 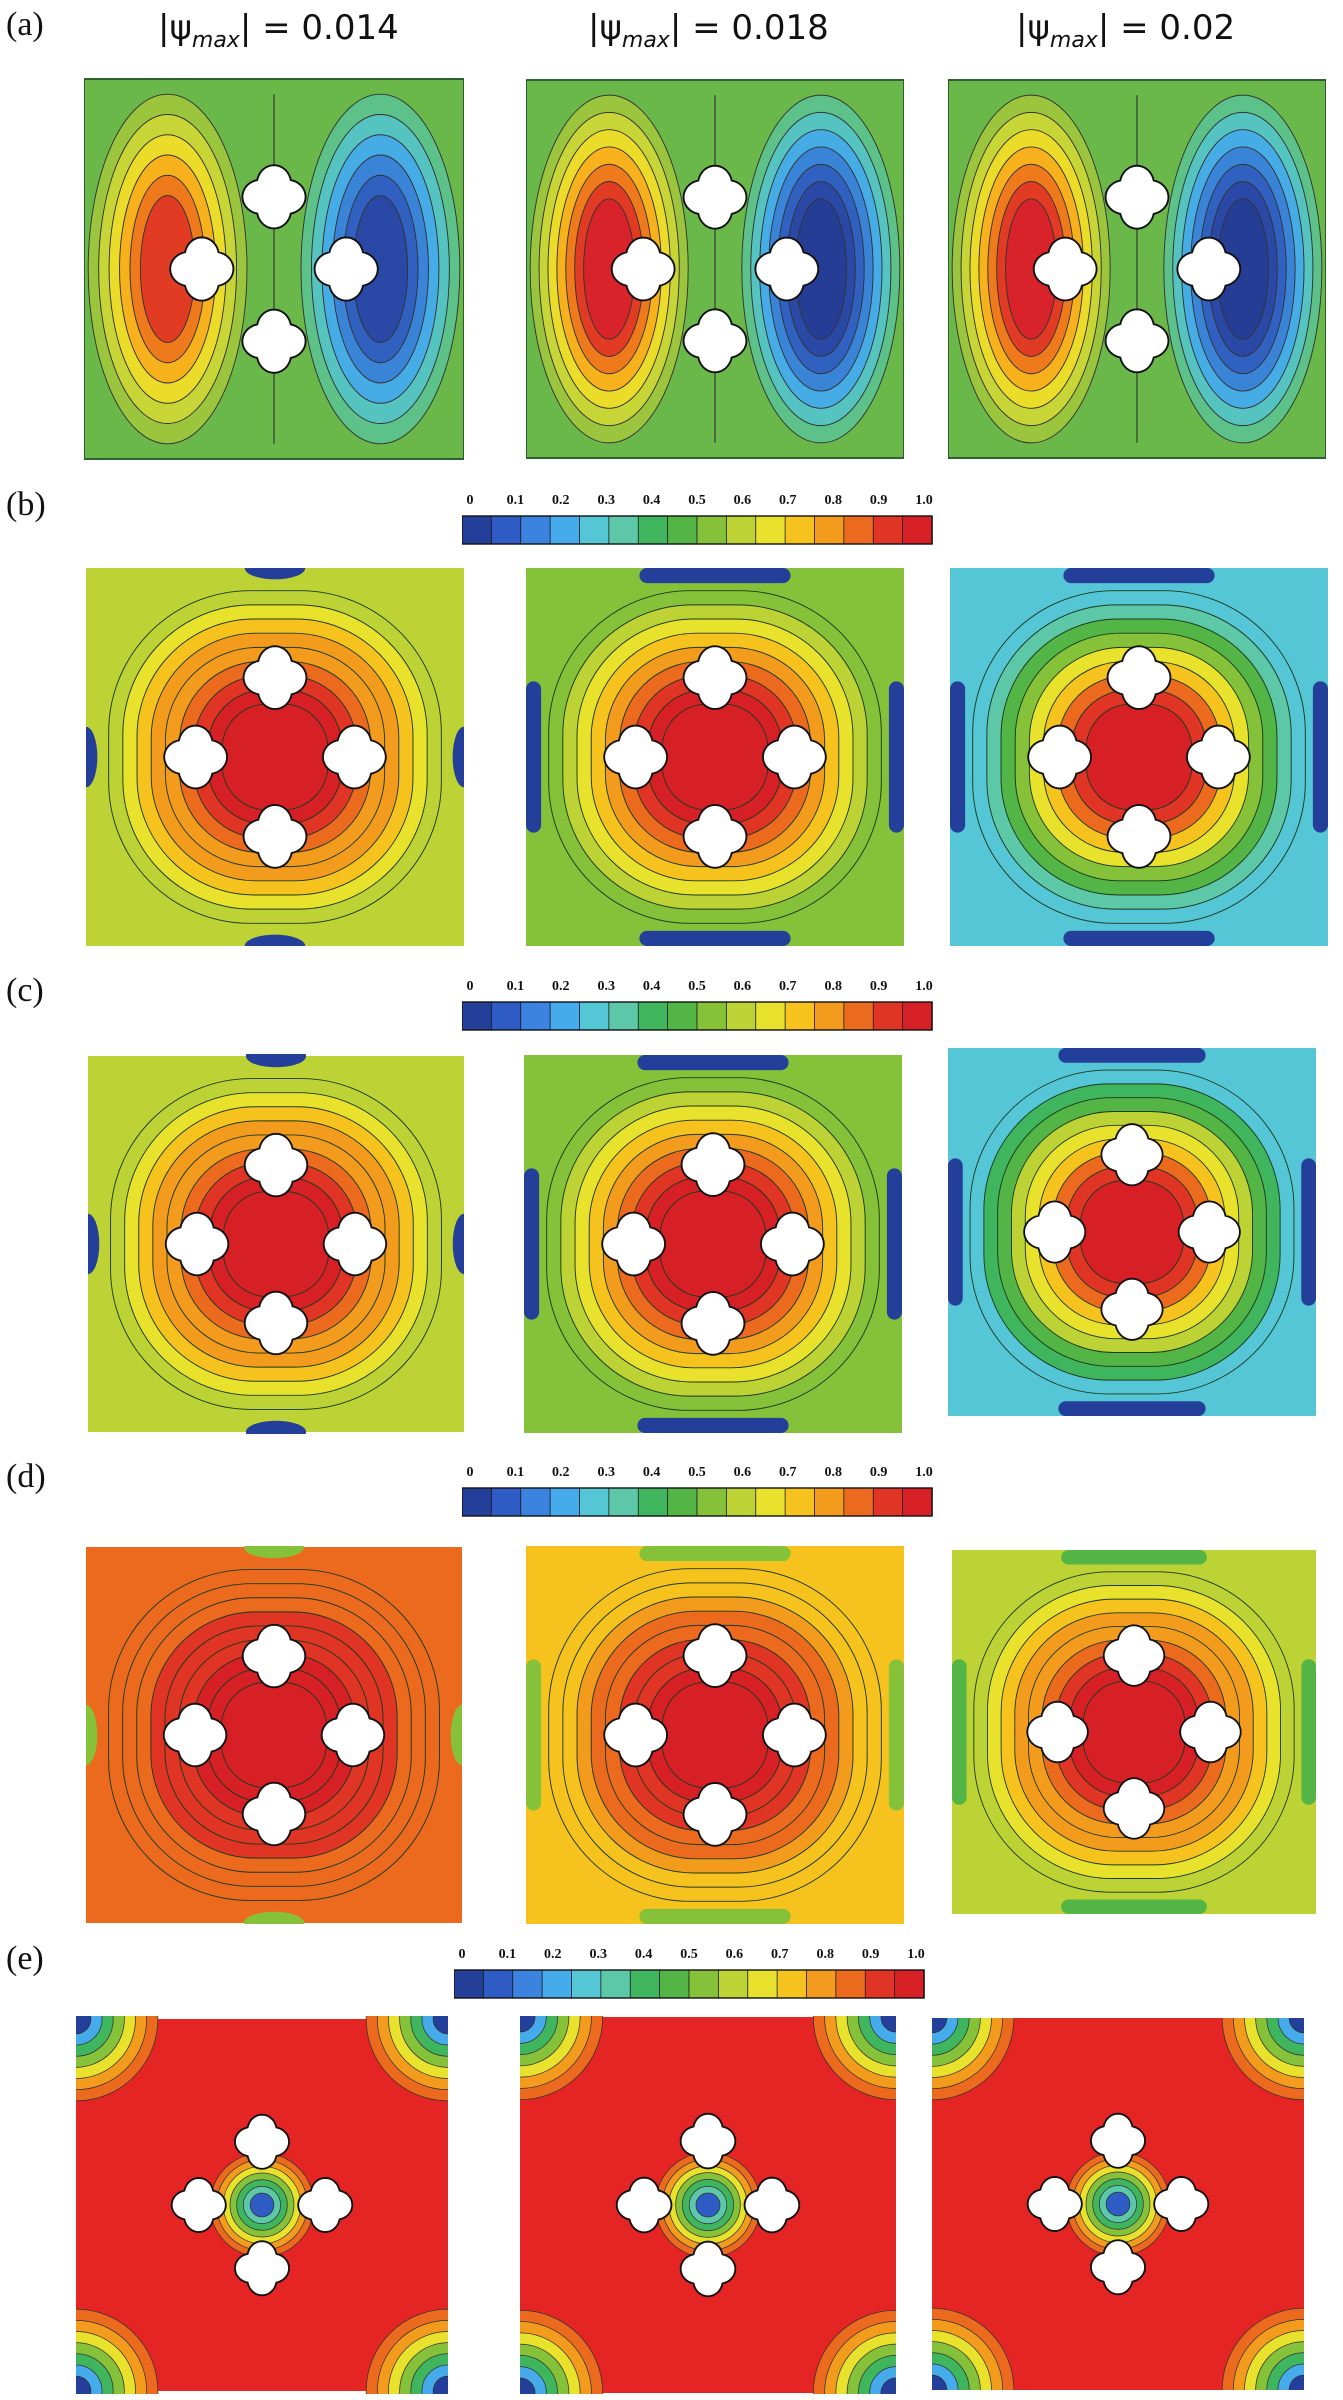 What do you see at coordinates (708, 2205) in the screenshot?
I see `contour-panel-e2` at bounding box center [708, 2205].